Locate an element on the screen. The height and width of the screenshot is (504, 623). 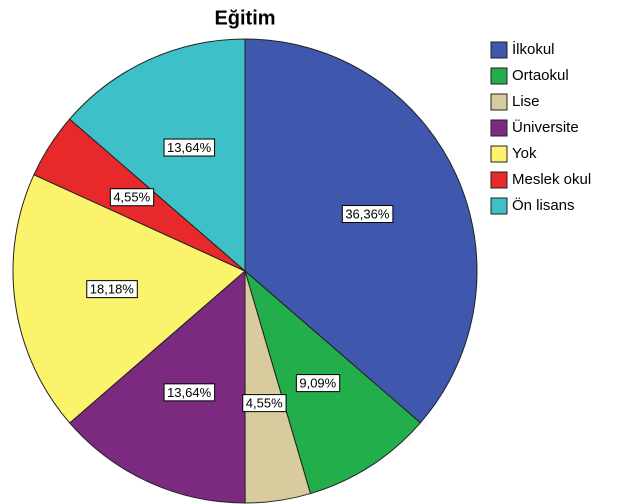
legend-text: Meslek okul is located at coordinates (551, 179).